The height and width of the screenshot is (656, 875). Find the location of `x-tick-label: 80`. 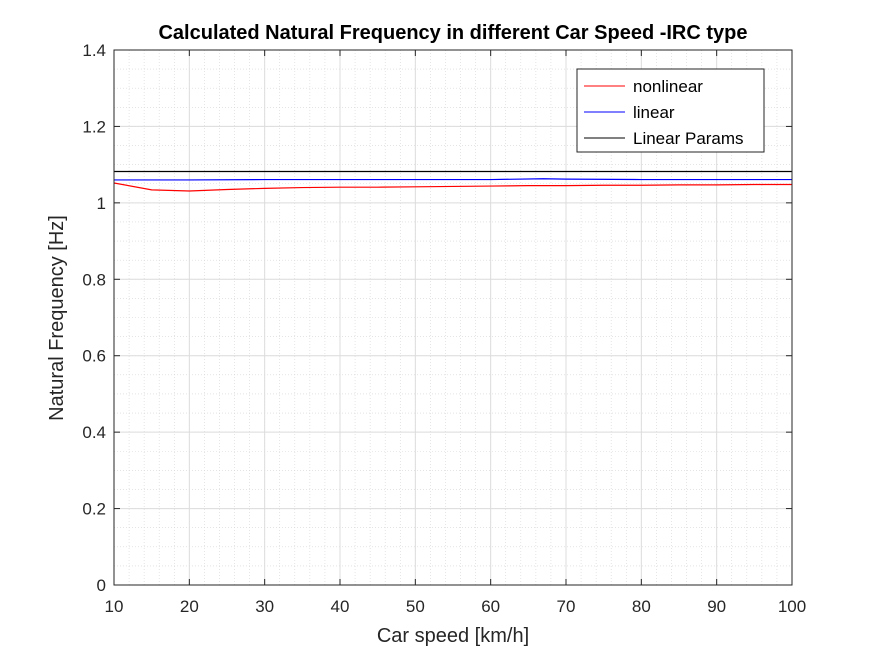

x-tick-label: 80 is located at coordinates (641, 606).